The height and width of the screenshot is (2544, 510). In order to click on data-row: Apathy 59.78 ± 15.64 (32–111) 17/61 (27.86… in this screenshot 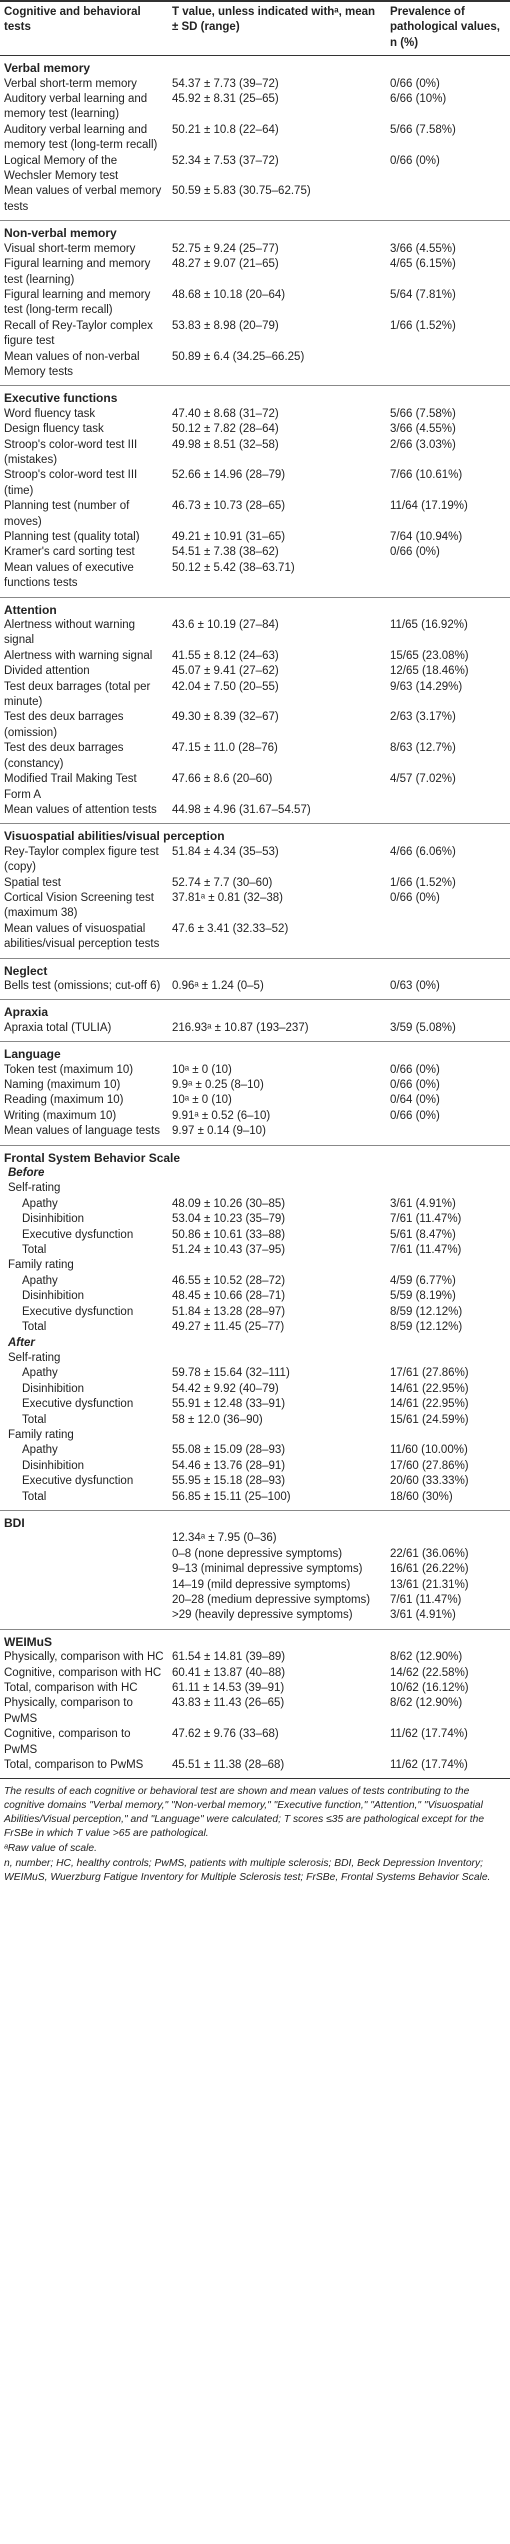, I will do `click(255, 1373)`.